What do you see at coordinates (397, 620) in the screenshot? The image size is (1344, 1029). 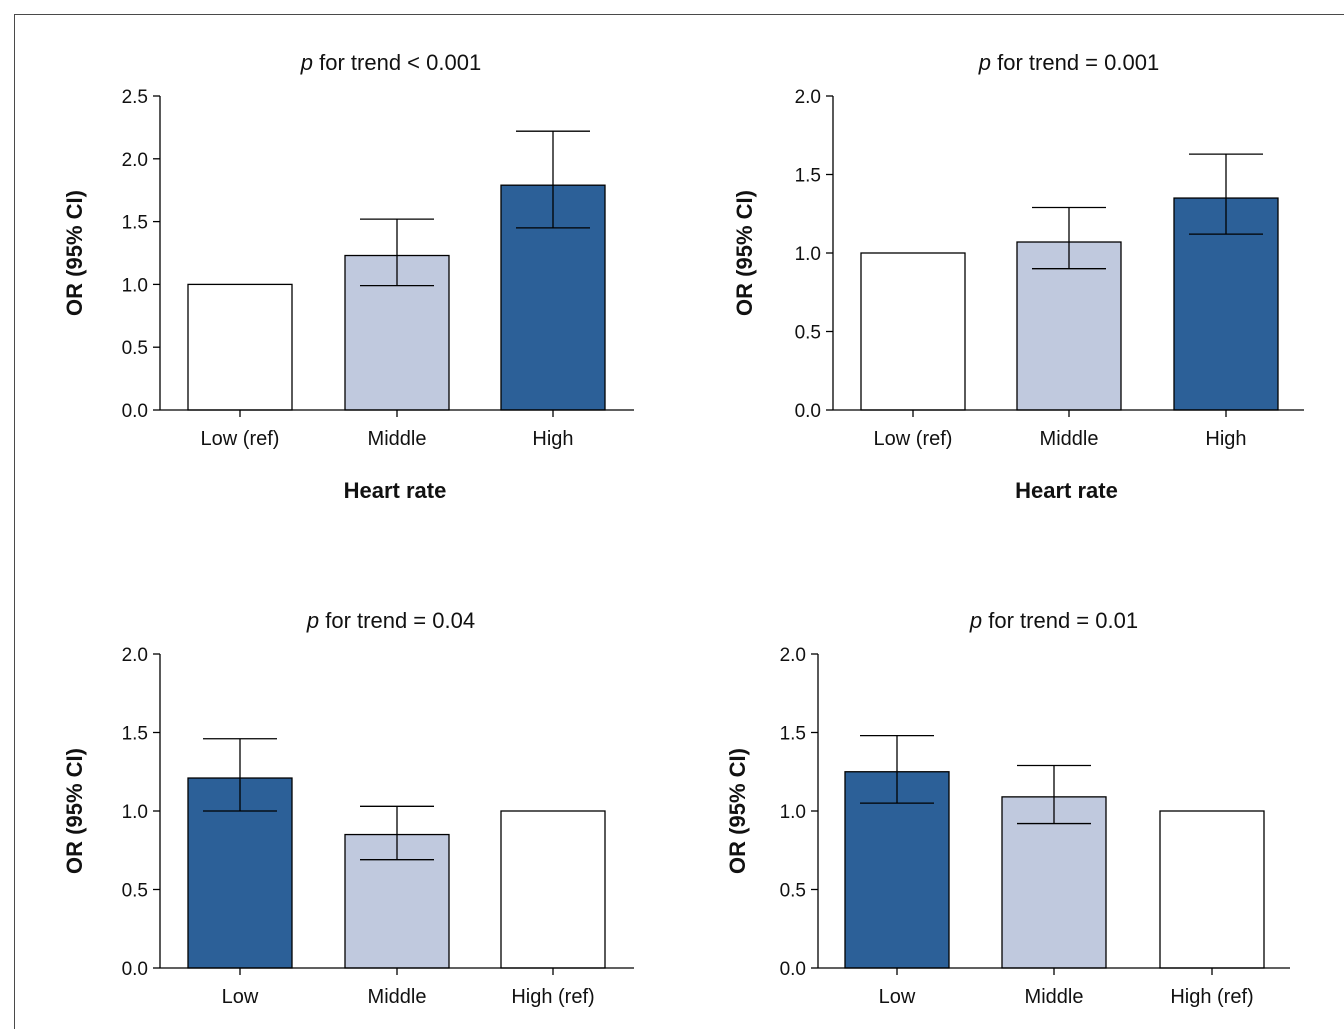 I see `chart-title-text: for trend = 0.04` at bounding box center [397, 620].